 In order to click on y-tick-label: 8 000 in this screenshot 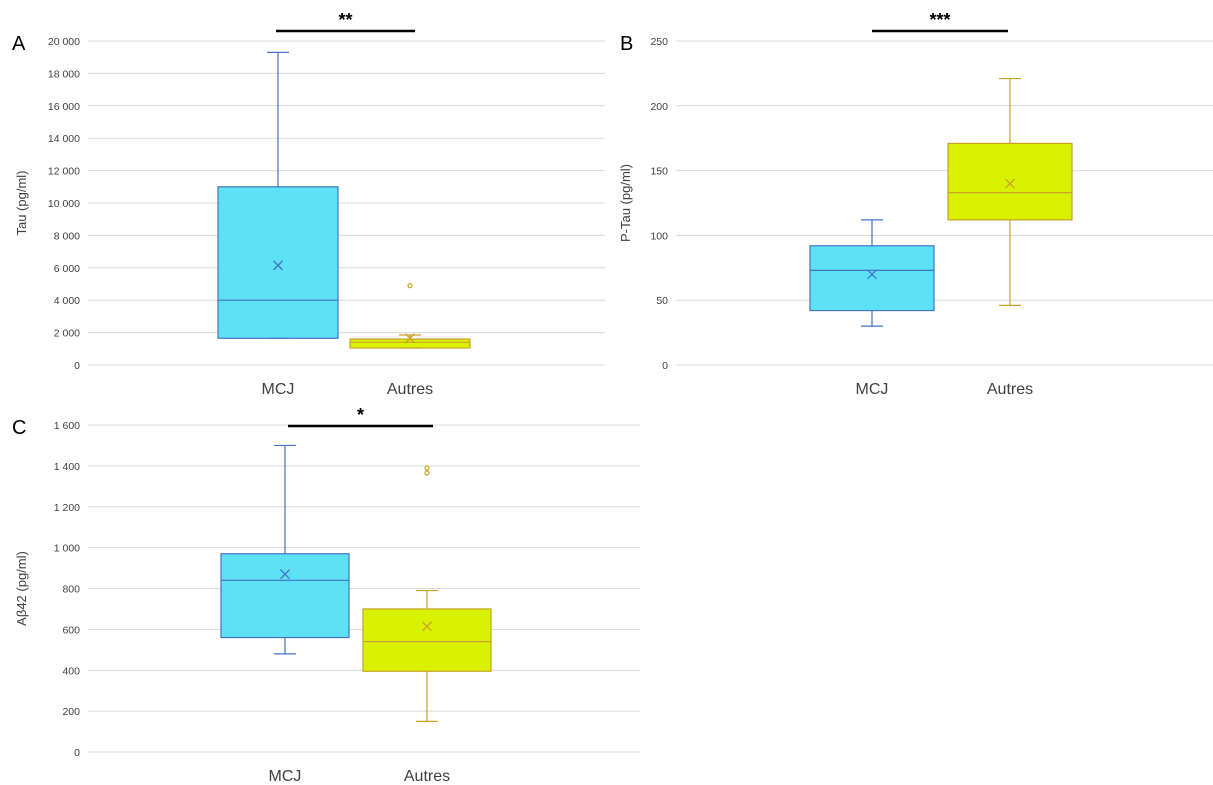, I will do `click(67, 236)`.